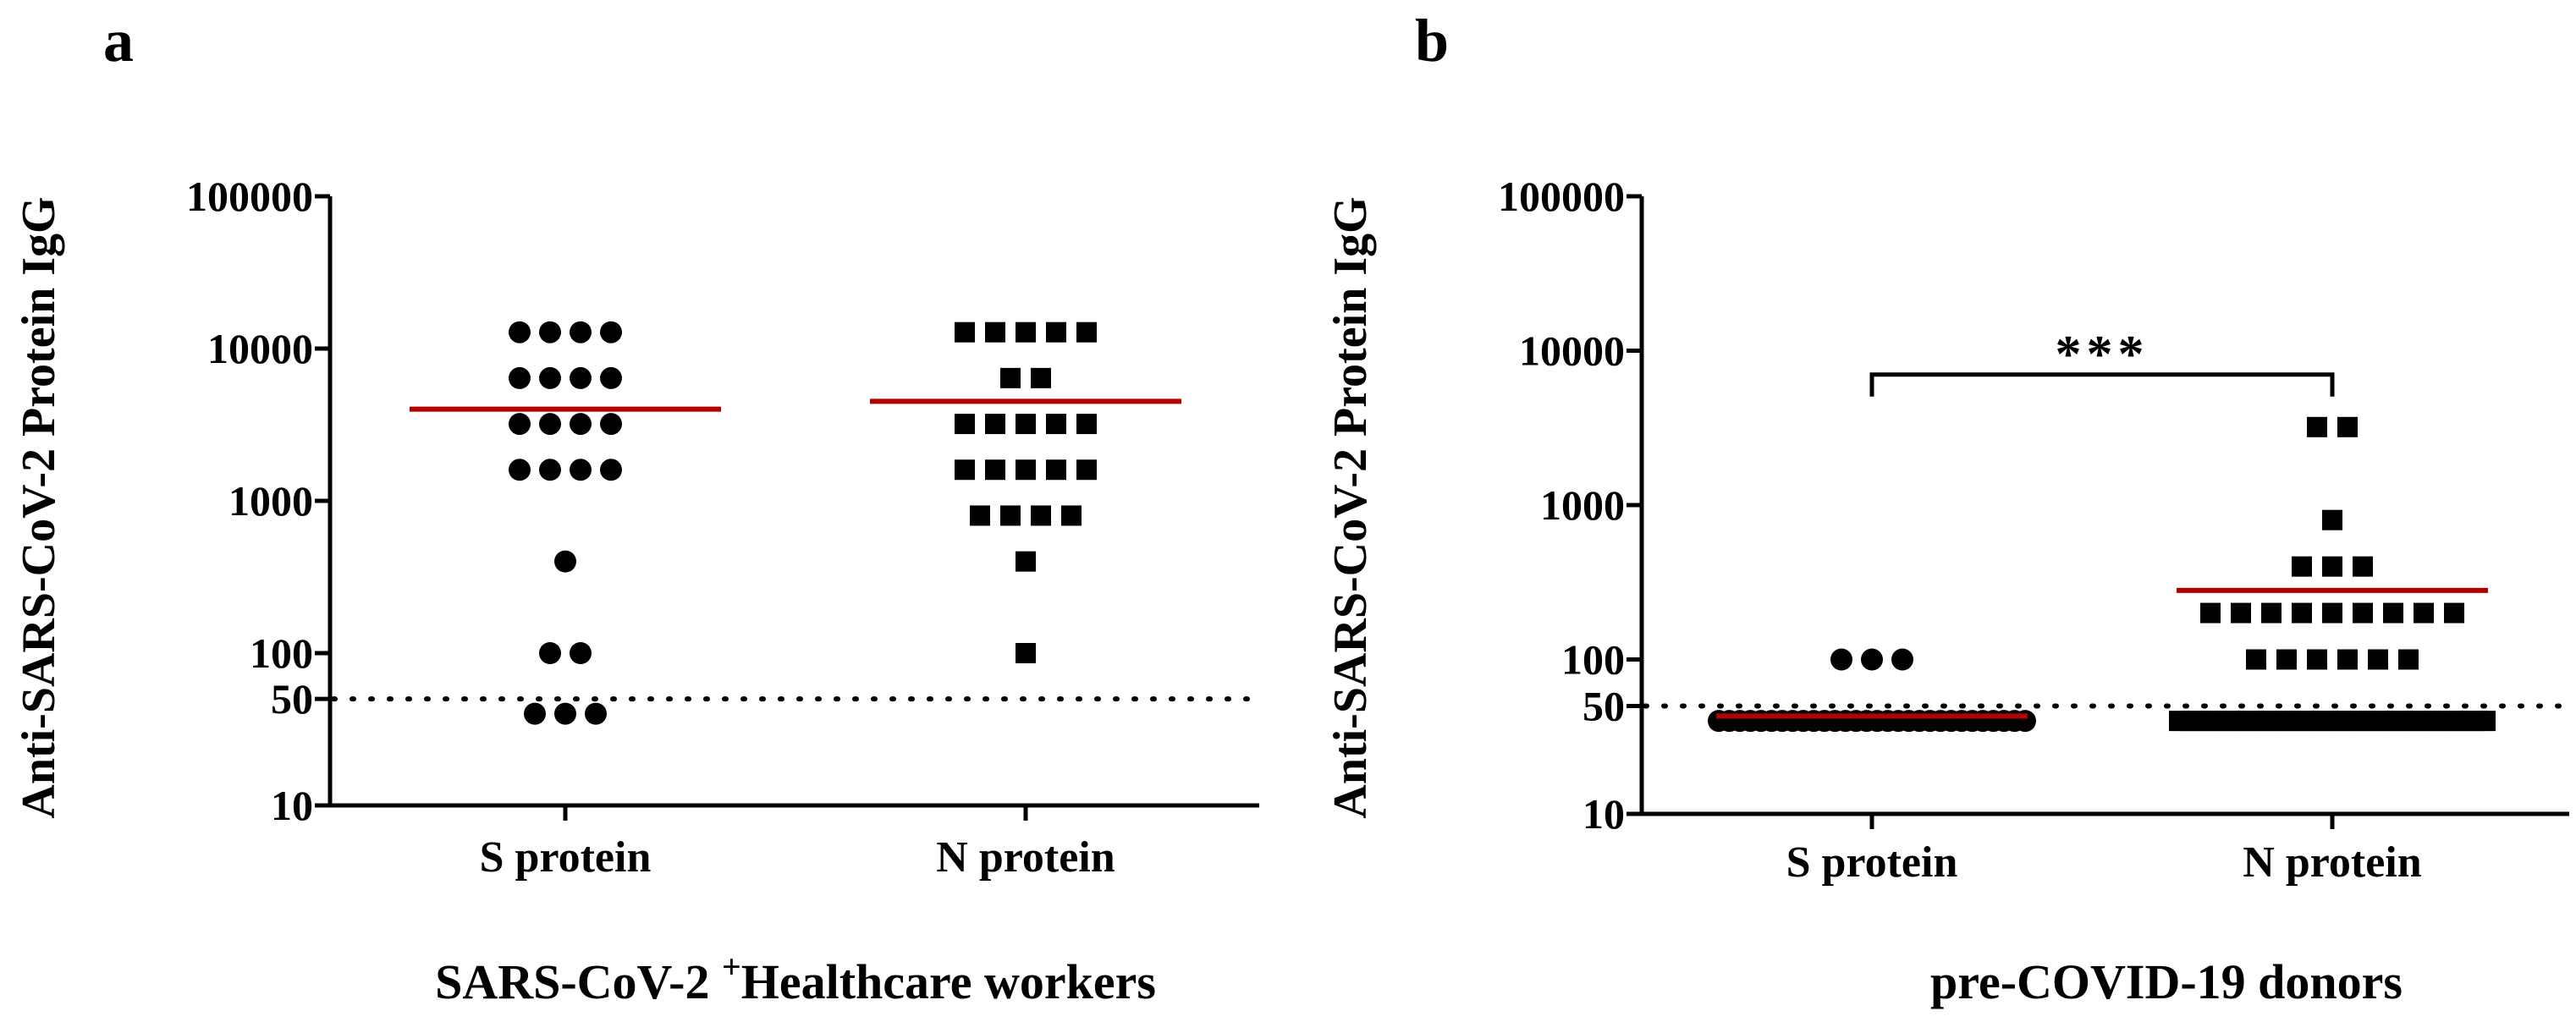 The width and height of the screenshot is (2576, 1022). What do you see at coordinates (1350, 507) in the screenshot?
I see `panel-b-y-axis-label: Anti-SARS-CoV-2 Protein IgG` at bounding box center [1350, 507].